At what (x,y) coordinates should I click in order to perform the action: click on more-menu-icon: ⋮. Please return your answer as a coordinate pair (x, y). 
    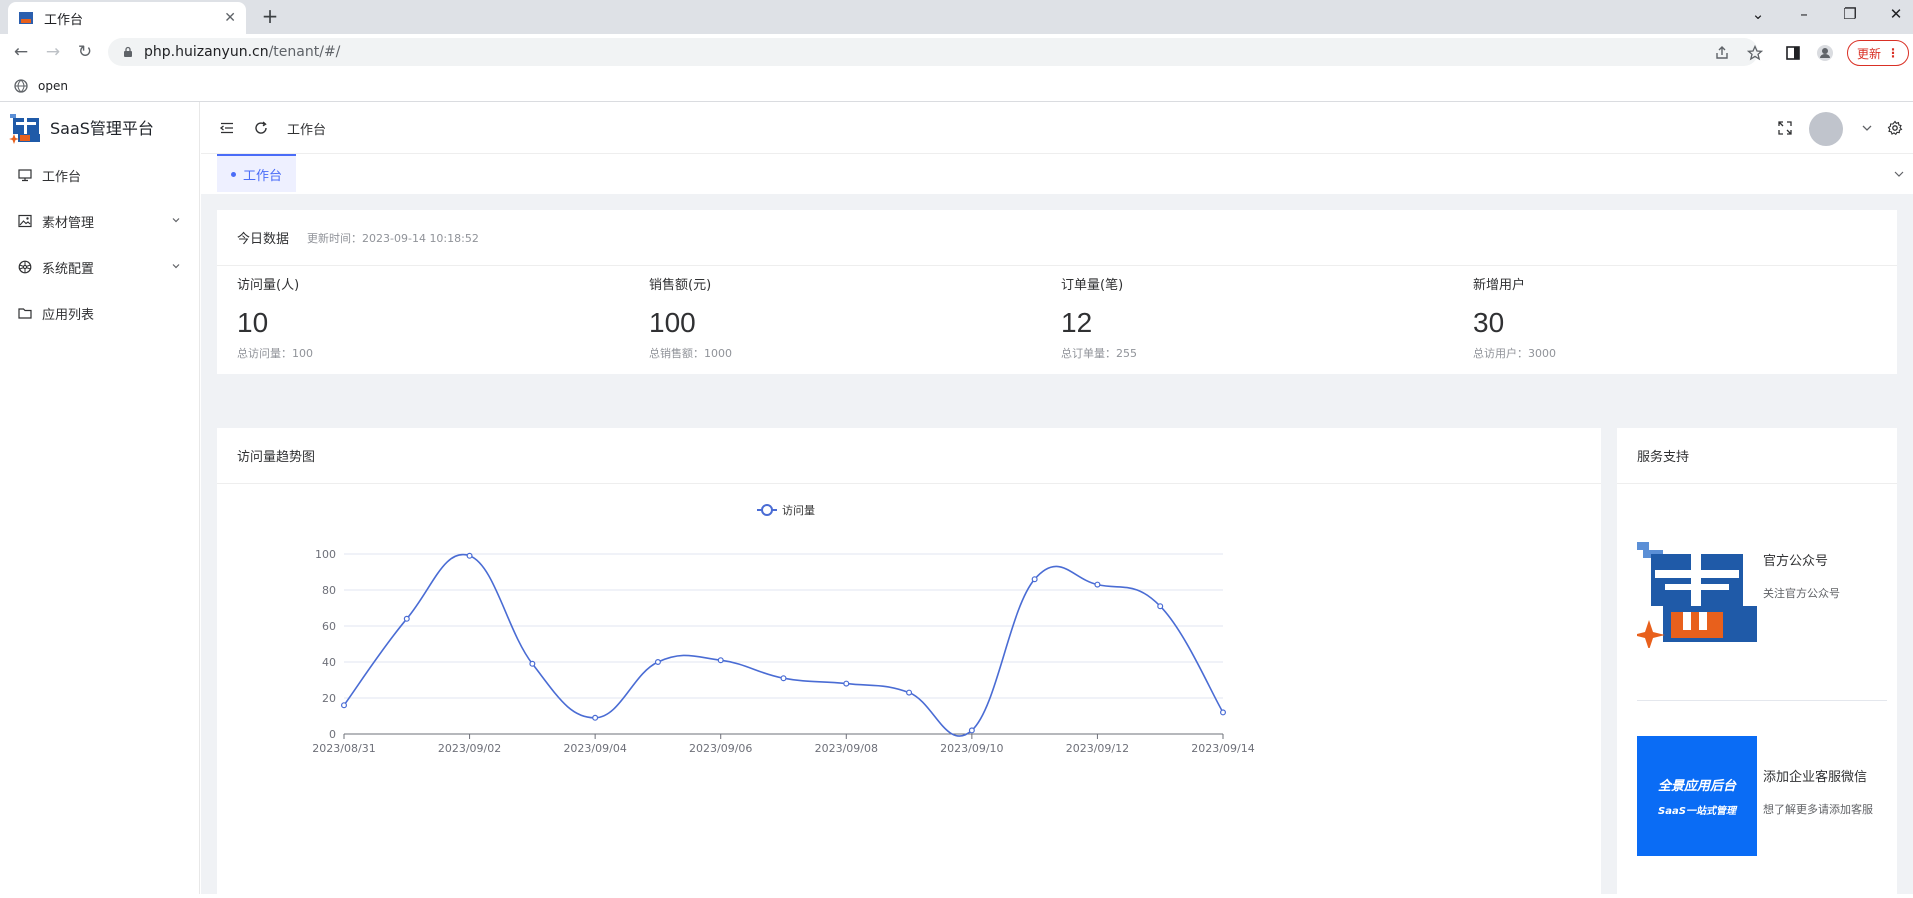
    Looking at the image, I should click on (1893, 53).